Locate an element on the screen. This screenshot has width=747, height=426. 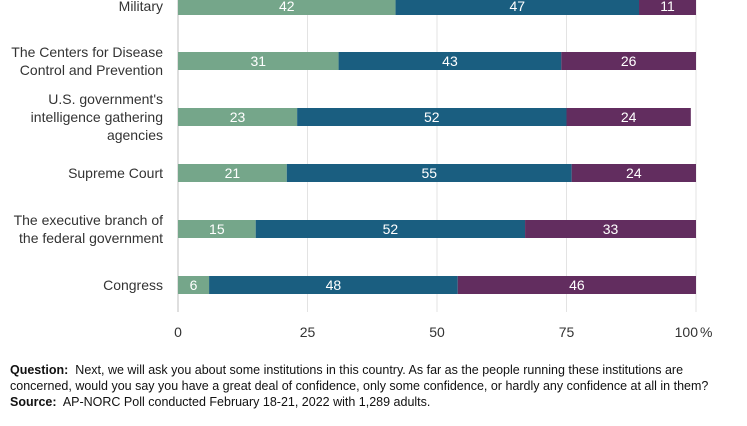
bar-segment-row1-series1 is located at coordinates (450, 61).